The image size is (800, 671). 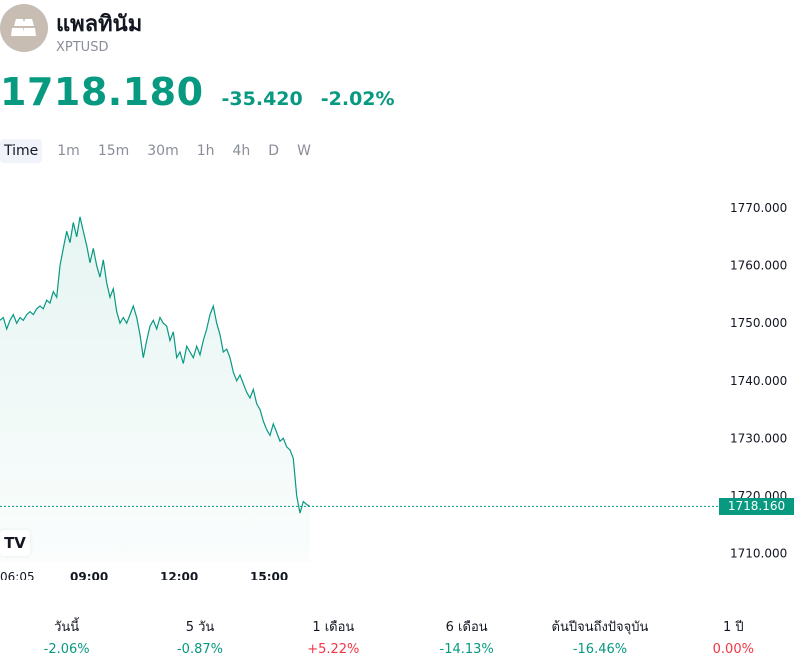 What do you see at coordinates (304, 151) in the screenshot?
I see `tab-w: W` at bounding box center [304, 151].